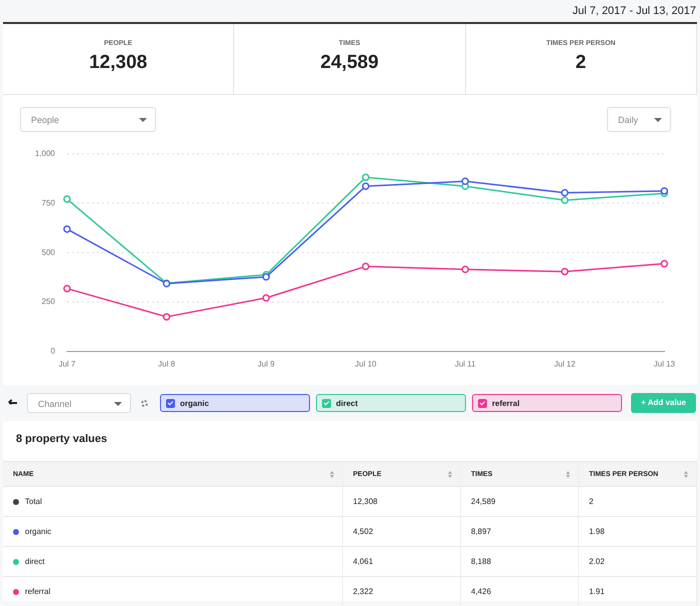  What do you see at coordinates (35, 561) in the screenshot?
I see `text: direct` at bounding box center [35, 561].